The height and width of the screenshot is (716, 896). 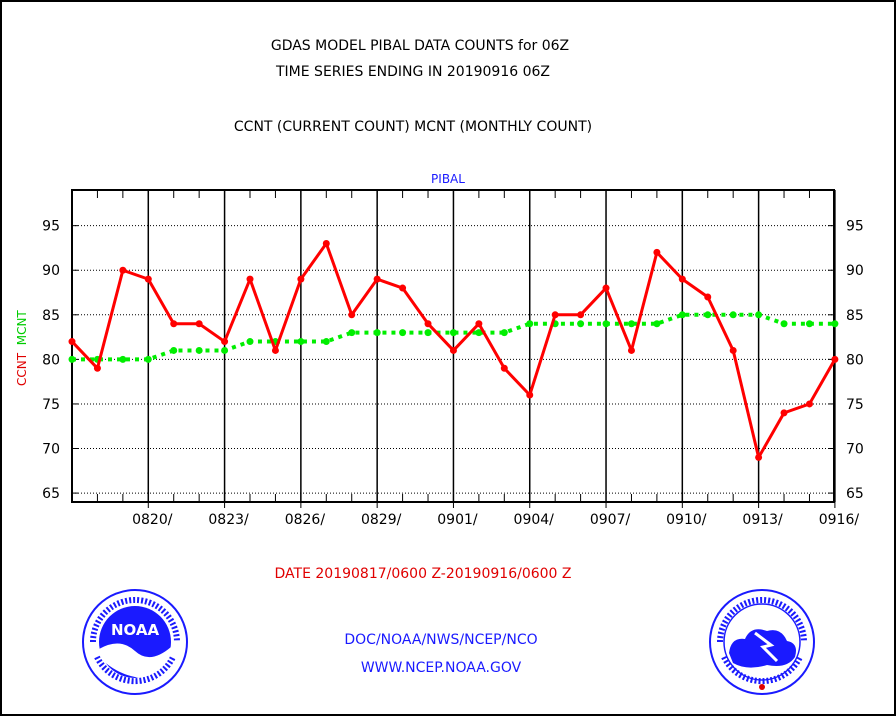 What do you see at coordinates (135, 630) in the screenshot?
I see `svg-text: NOAA` at bounding box center [135, 630].